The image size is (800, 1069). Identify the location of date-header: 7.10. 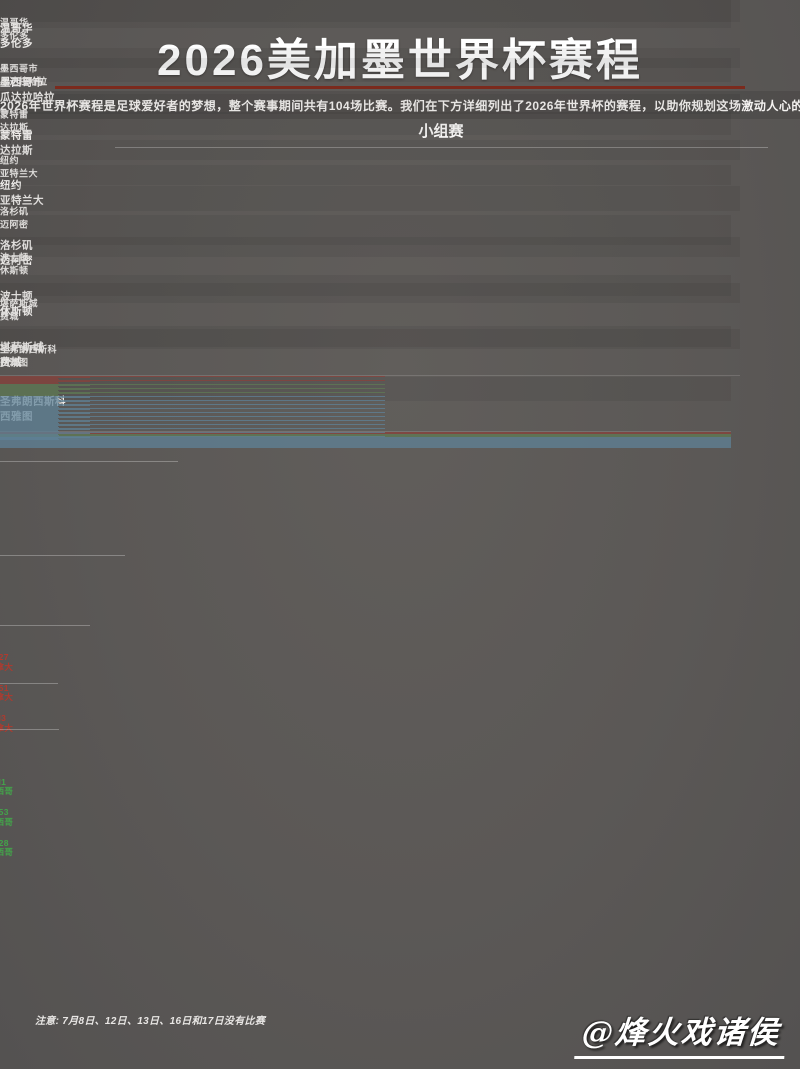
(185, 638).